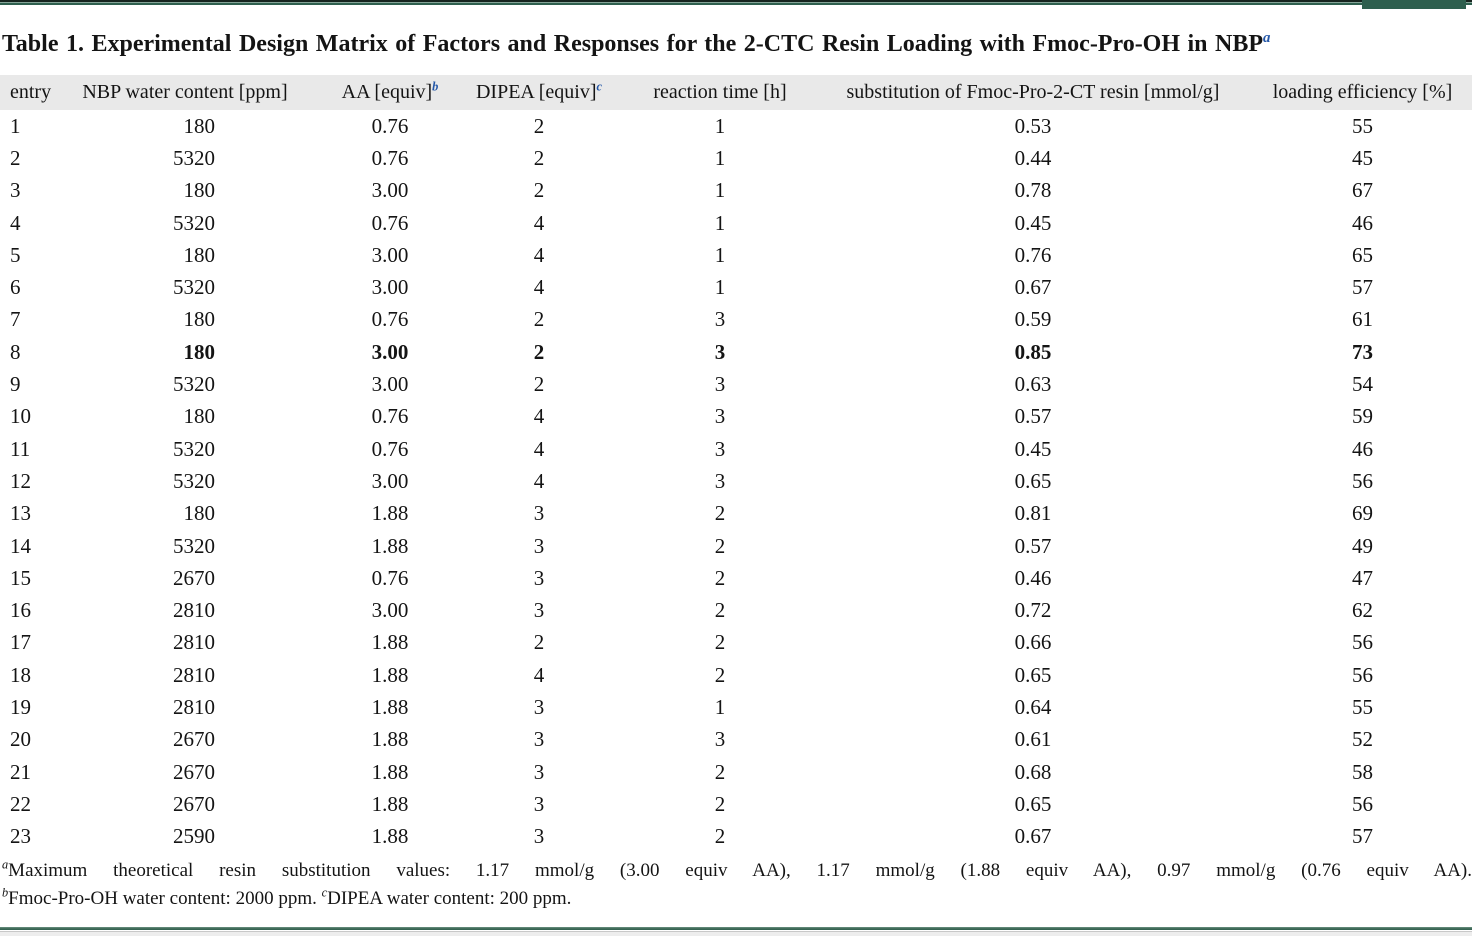  Describe the element at coordinates (20, 706) in the screenshot. I see `table-cell: 19` at that location.